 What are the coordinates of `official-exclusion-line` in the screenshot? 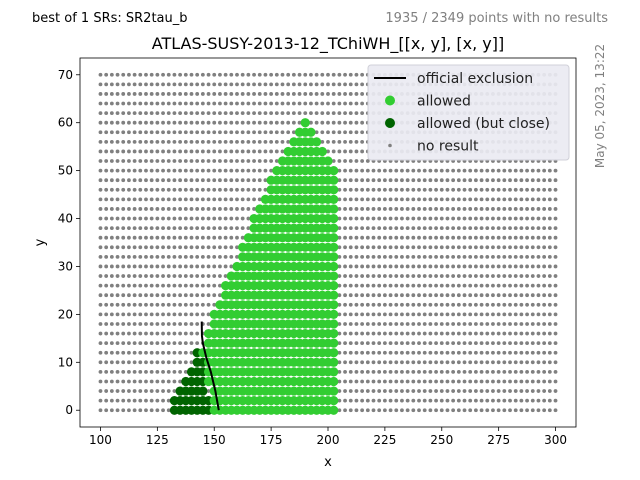 It's located at (210, 366).